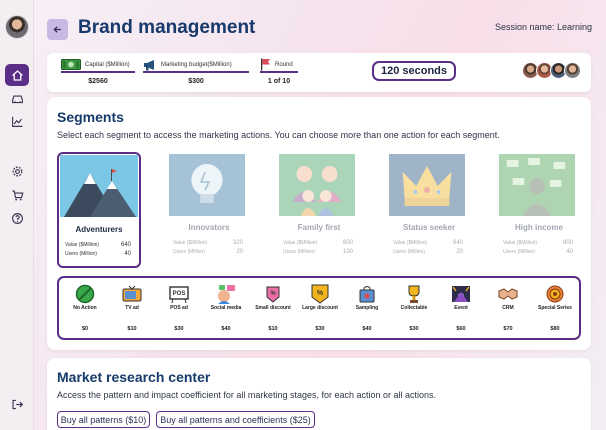  Describe the element at coordinates (179, 294) in the screenshot. I see `pos-icon: POS` at that location.